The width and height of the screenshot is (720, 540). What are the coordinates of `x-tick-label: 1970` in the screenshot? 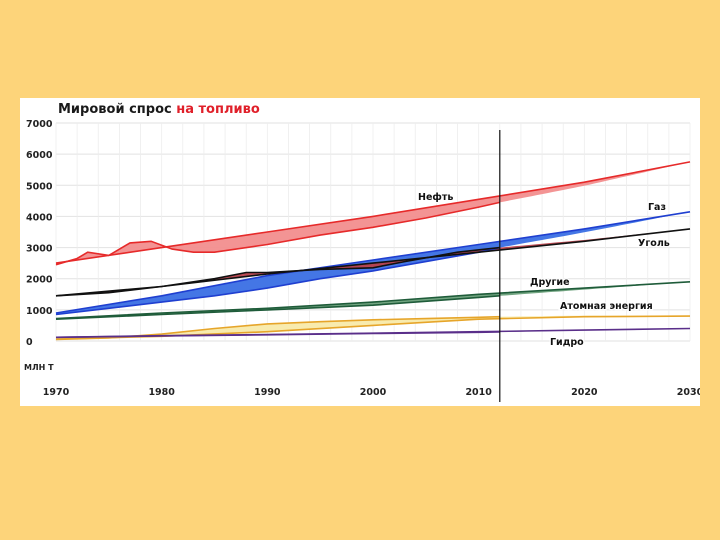 It's located at (56, 392).